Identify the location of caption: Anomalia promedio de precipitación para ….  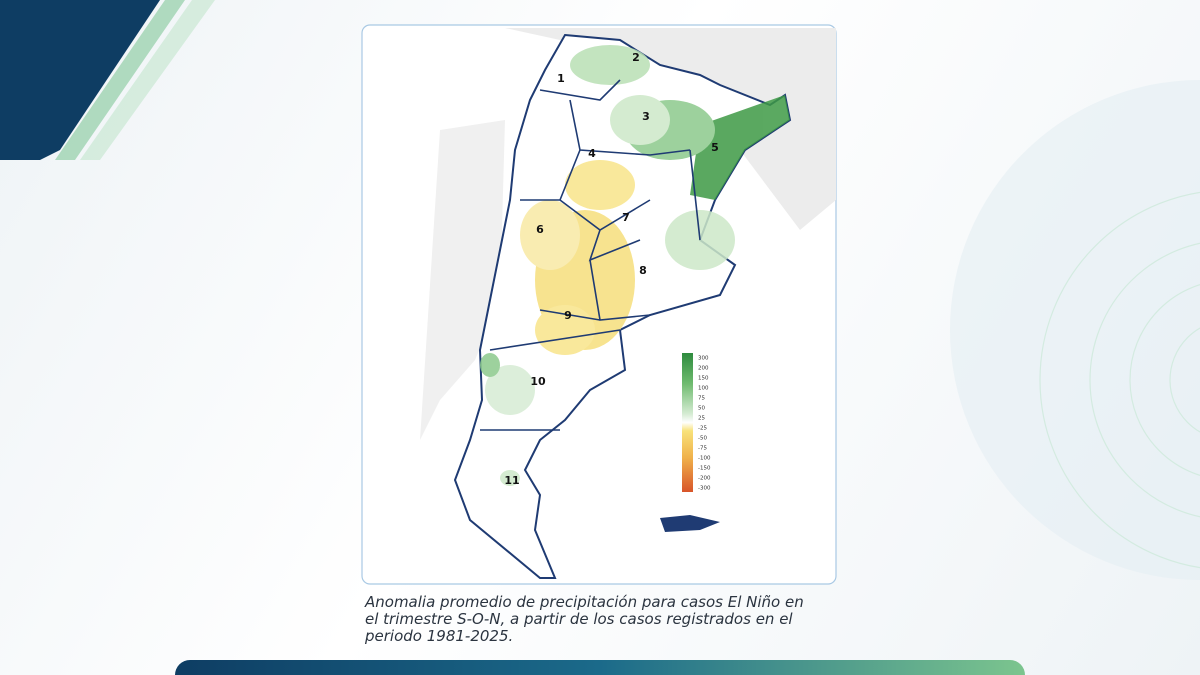
(605, 619).